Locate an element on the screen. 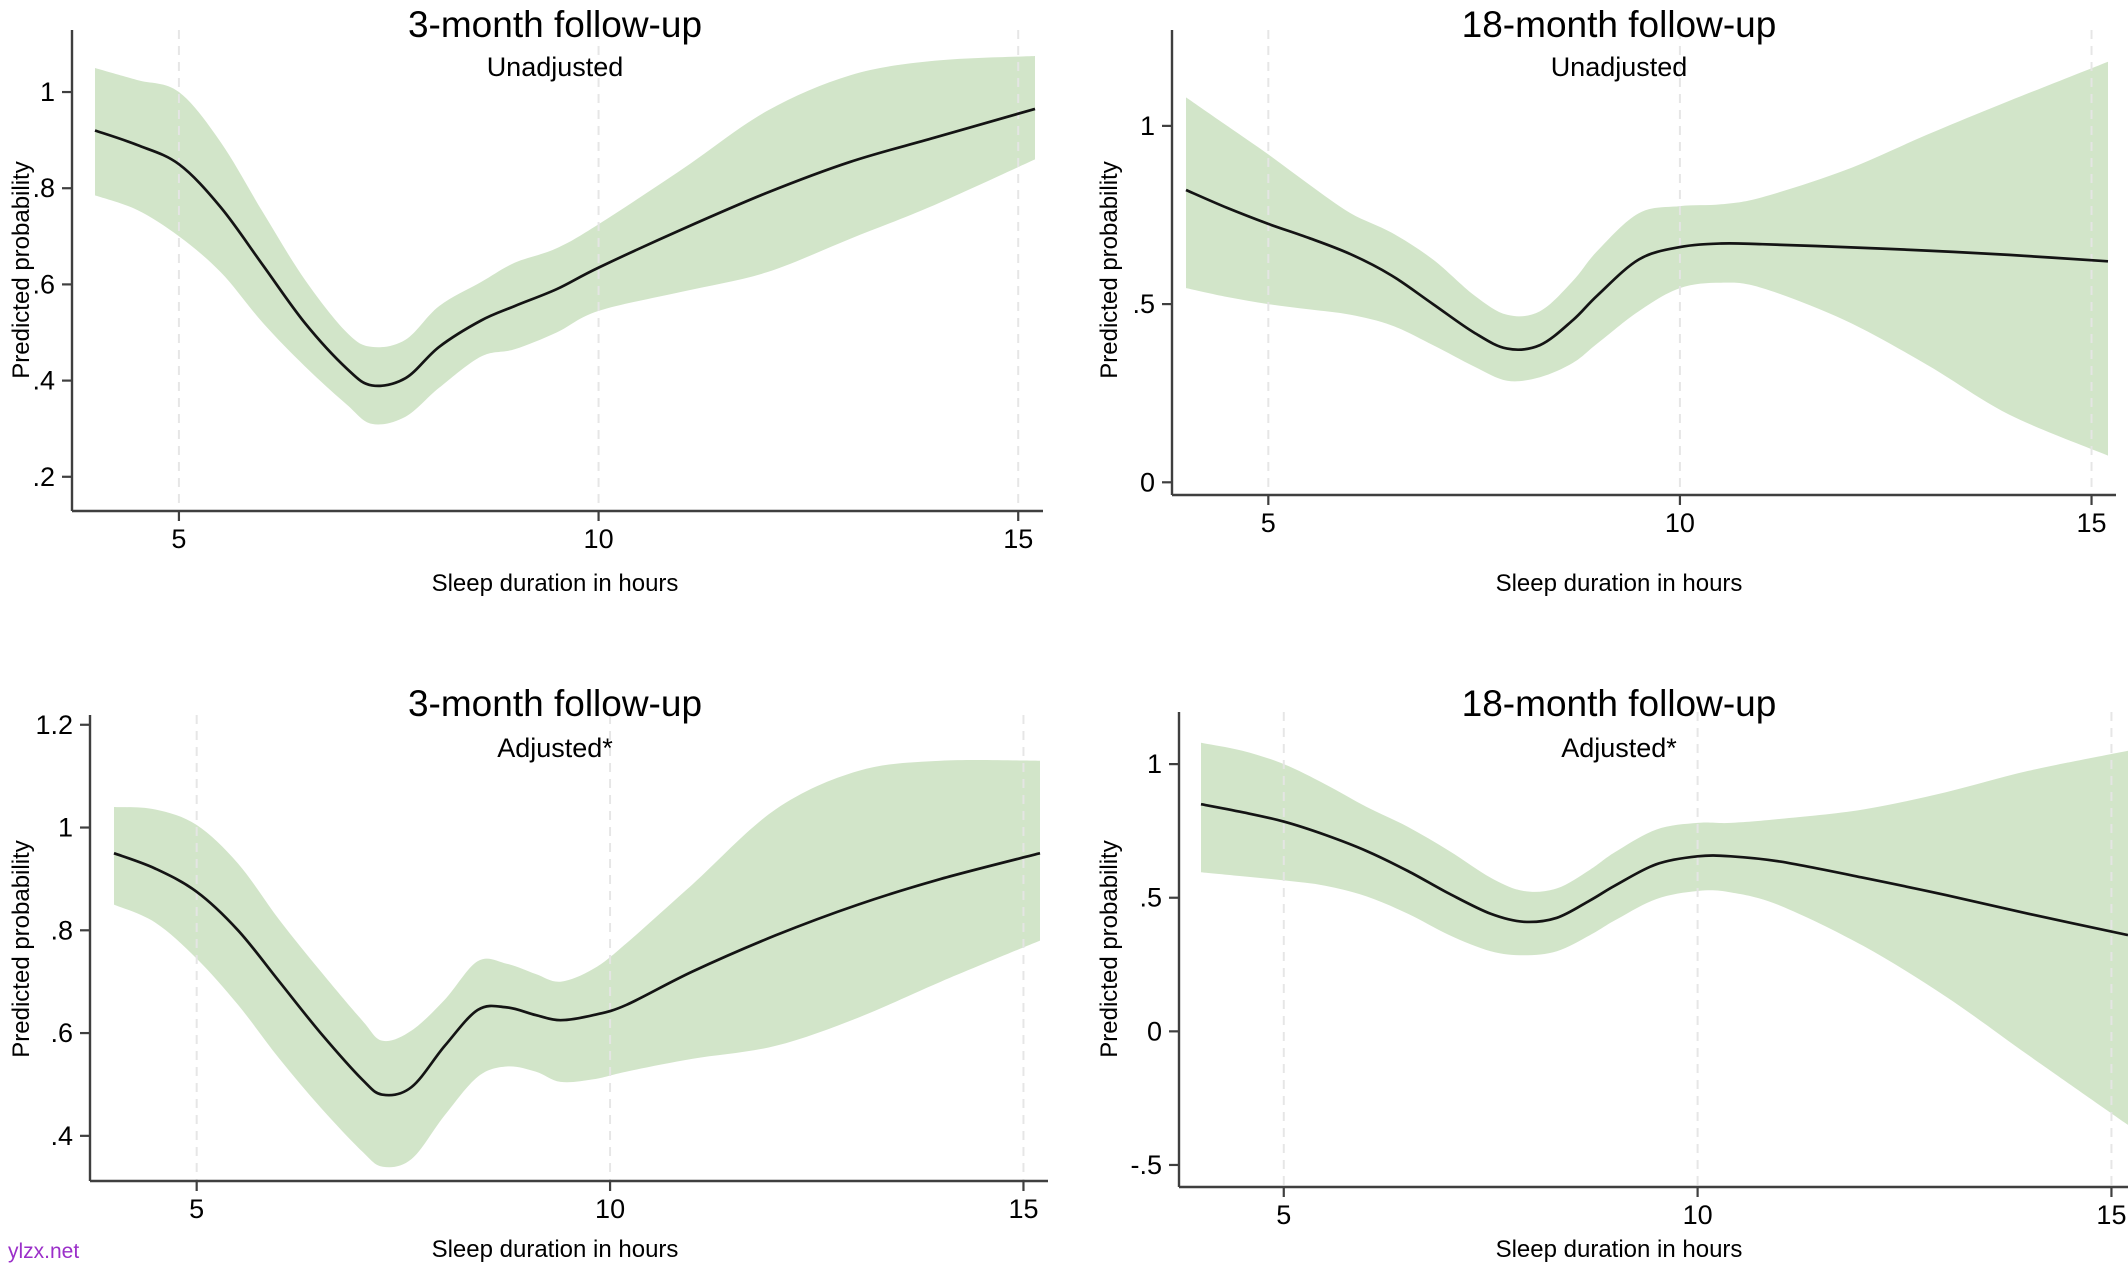  y-tick-label-.2: .2 is located at coordinates (43, 477).